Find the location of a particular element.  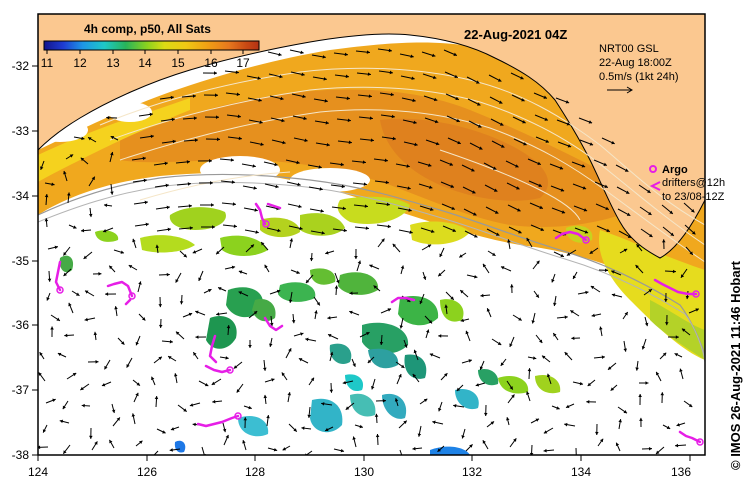

drifters-label: drifters@12h is located at coordinates (693, 183).